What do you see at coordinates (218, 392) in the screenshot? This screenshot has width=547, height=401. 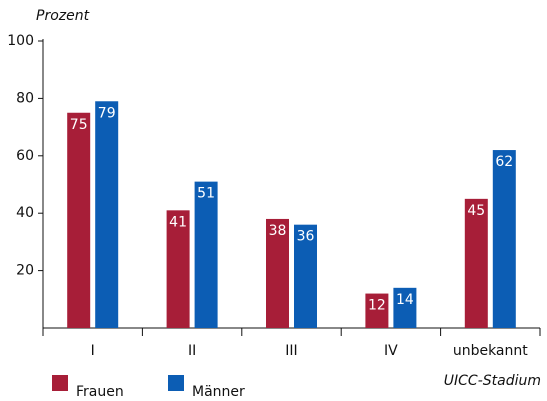 I see `legend-label: Männer` at bounding box center [218, 392].